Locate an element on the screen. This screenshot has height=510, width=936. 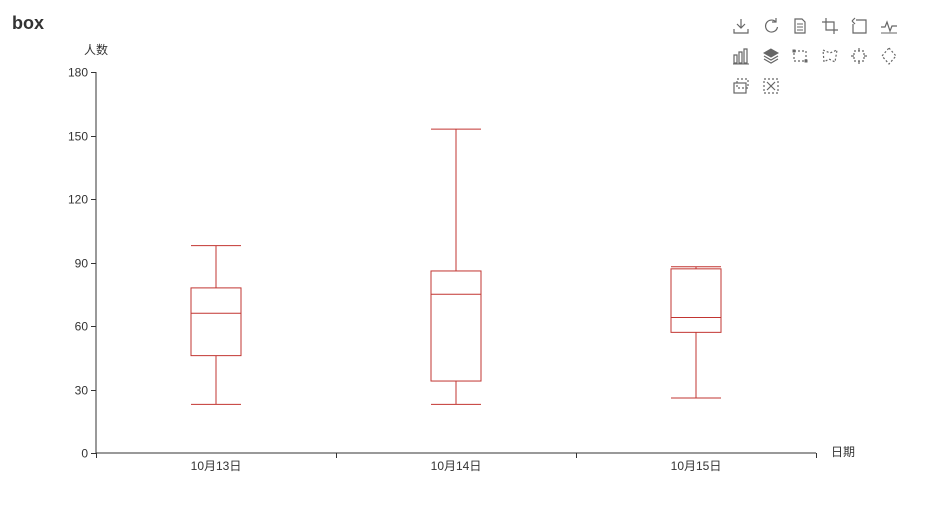
clear-select-button is located at coordinates (889, 56).